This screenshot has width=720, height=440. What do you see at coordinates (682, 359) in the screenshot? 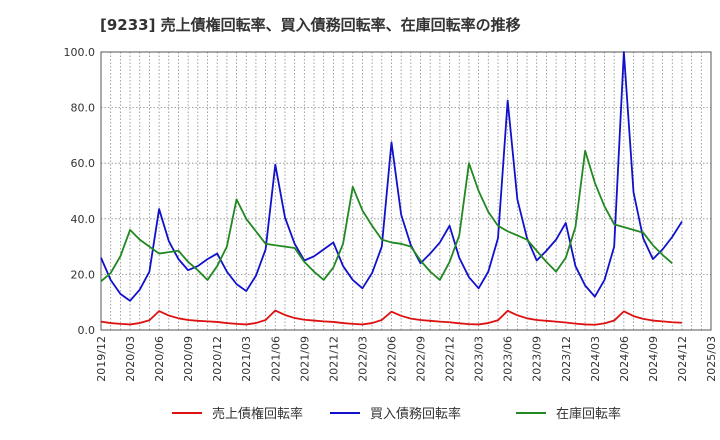
I see `x-tick-label: 2024/12` at bounding box center [682, 359].